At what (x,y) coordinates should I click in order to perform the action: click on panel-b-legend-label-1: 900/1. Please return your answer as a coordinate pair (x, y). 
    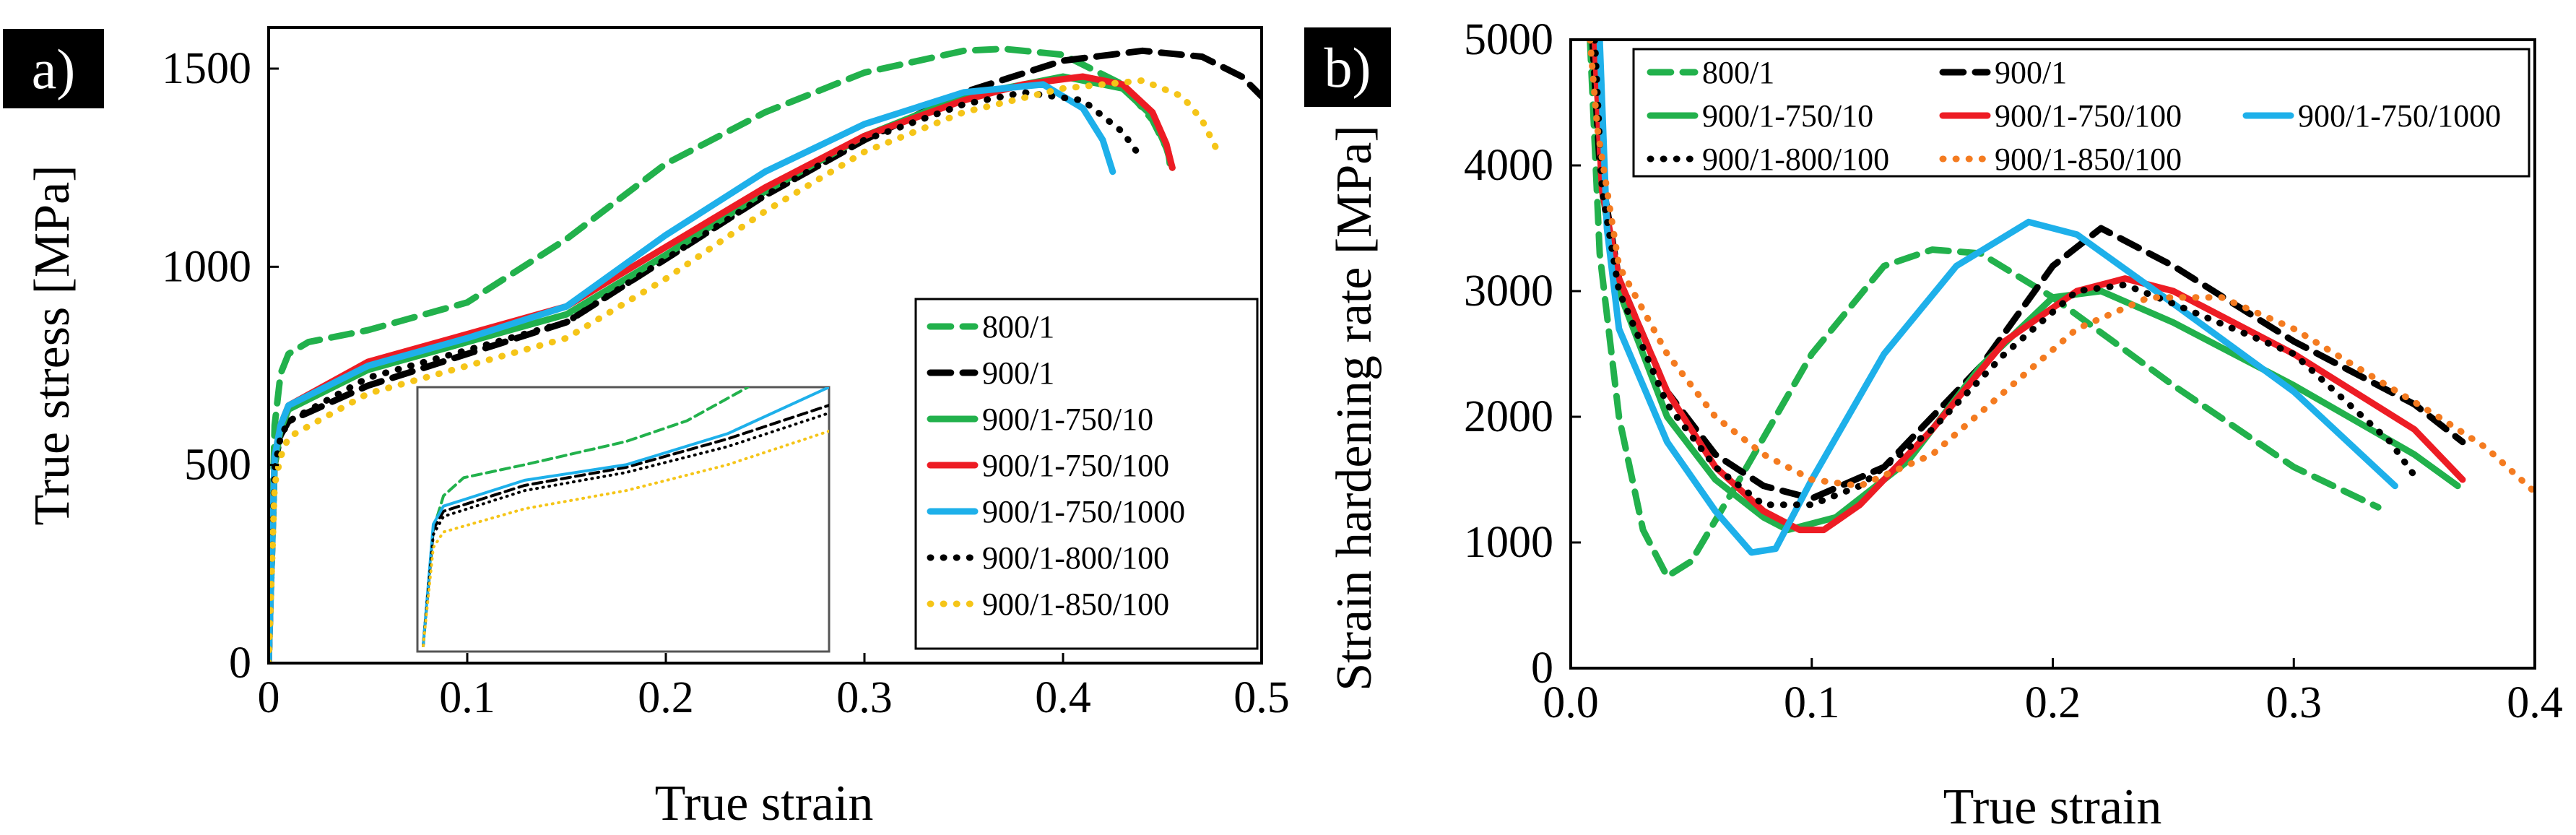
    Looking at the image, I should click on (2031, 72).